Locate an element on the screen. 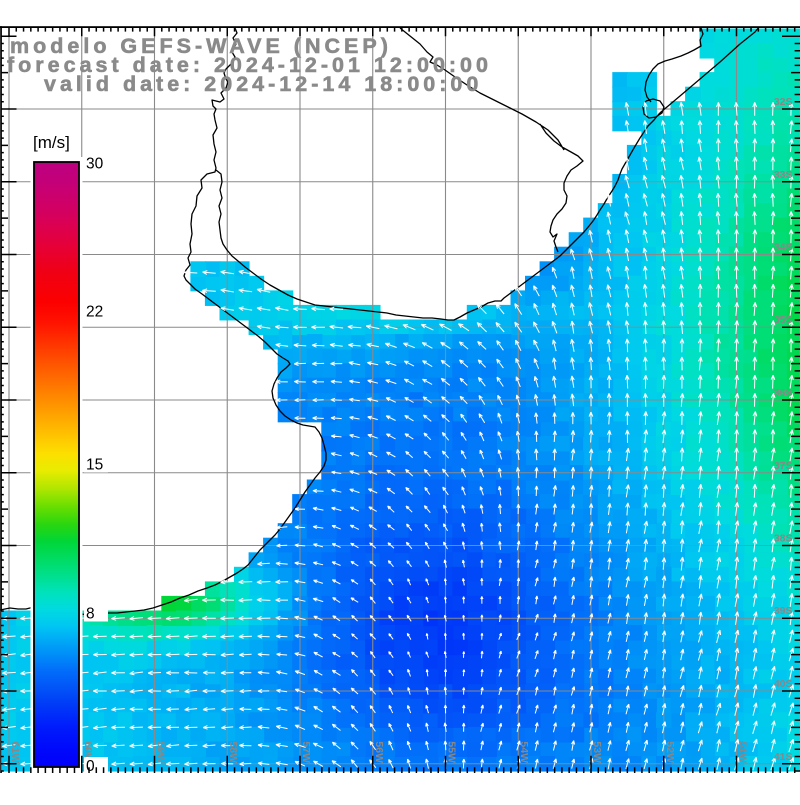 Image resolution: width=800 pixels, height=805 pixels. svg-text: 34S is located at coordinates (783, 248).